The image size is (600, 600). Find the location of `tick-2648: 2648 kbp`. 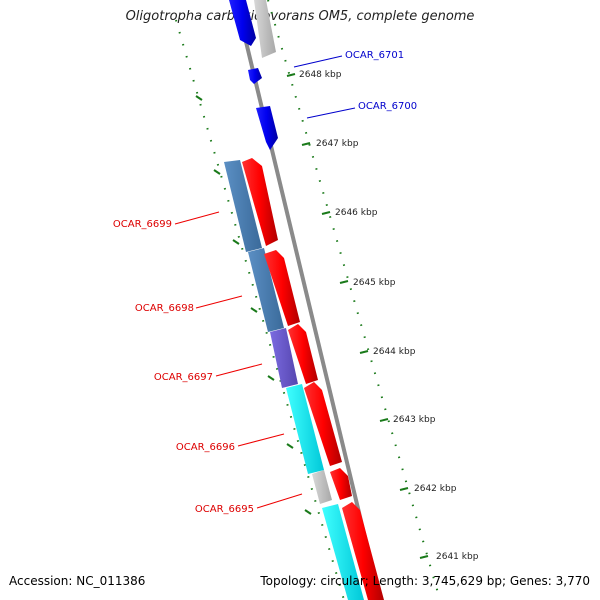

tick-2648: 2648 kbp is located at coordinates (314, 75).